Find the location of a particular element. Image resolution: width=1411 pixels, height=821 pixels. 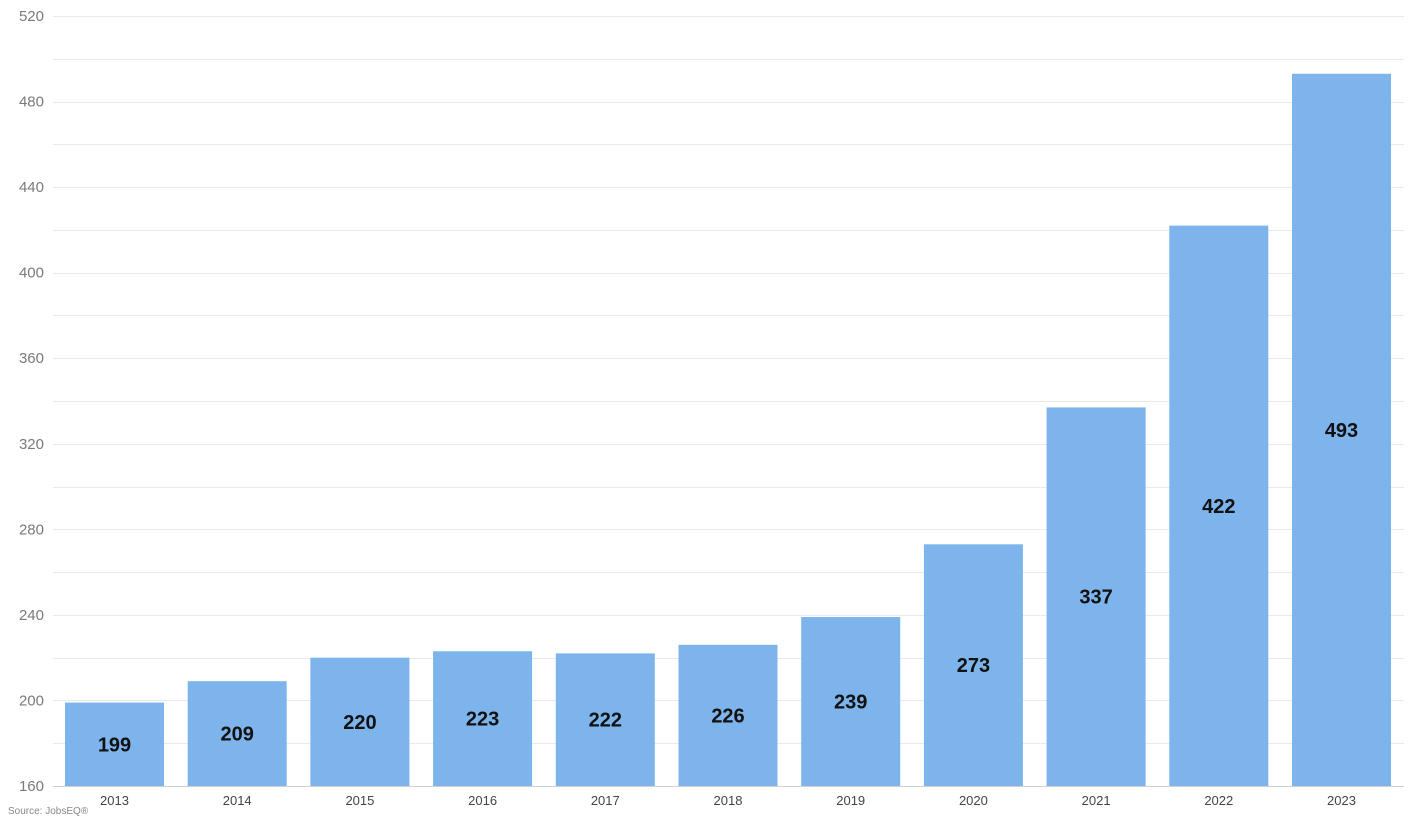

y-tick-label: 520 is located at coordinates (31, 16).